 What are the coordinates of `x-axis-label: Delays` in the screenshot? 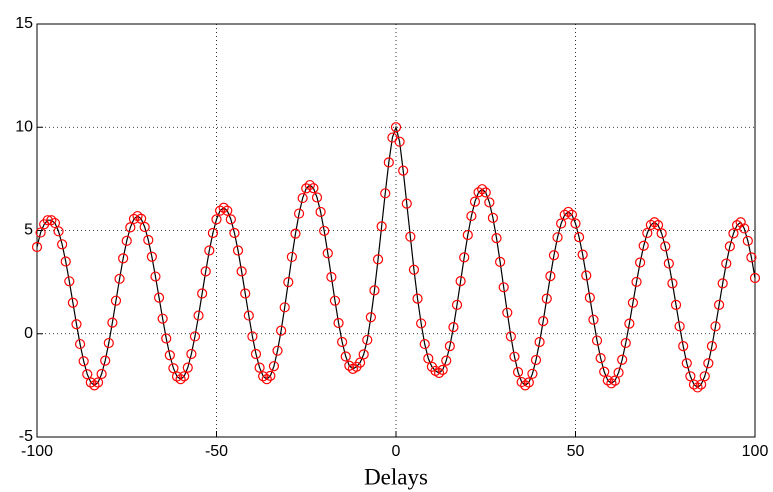 It's located at (396, 476).